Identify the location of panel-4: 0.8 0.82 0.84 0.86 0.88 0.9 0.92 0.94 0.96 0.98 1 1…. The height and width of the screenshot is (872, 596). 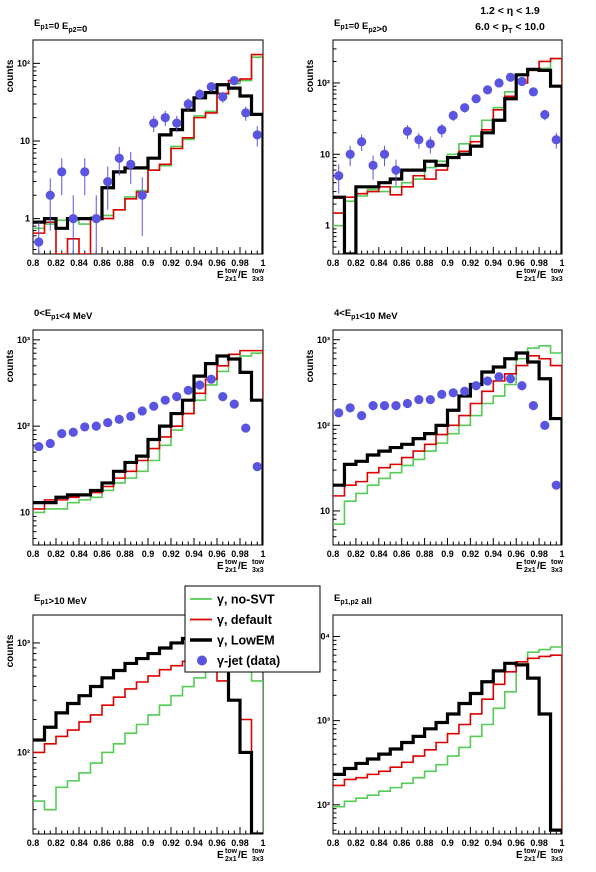
(435, 441).